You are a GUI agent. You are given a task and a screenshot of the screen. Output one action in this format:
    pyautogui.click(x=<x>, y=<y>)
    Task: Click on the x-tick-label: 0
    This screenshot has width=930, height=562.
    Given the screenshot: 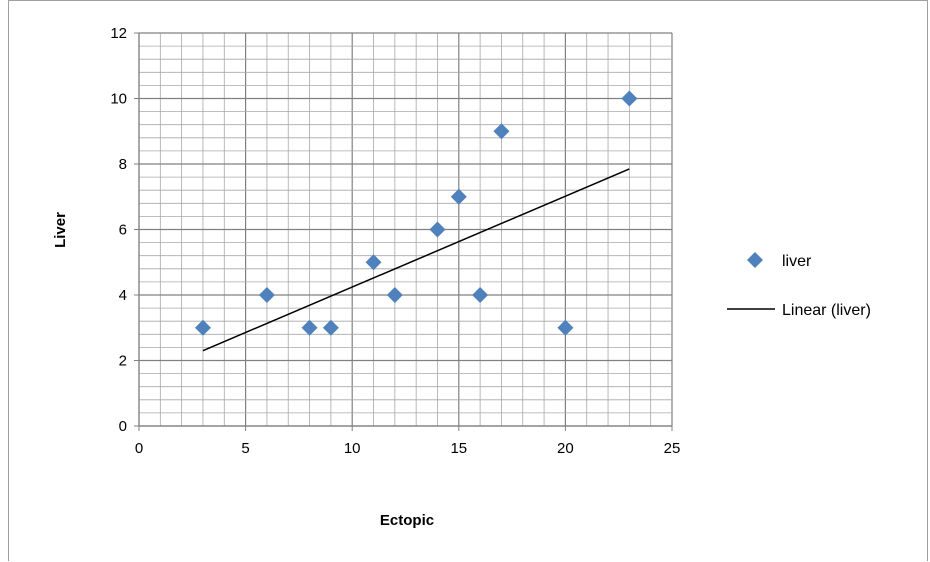 What is the action you would take?
    pyautogui.click(x=139, y=448)
    